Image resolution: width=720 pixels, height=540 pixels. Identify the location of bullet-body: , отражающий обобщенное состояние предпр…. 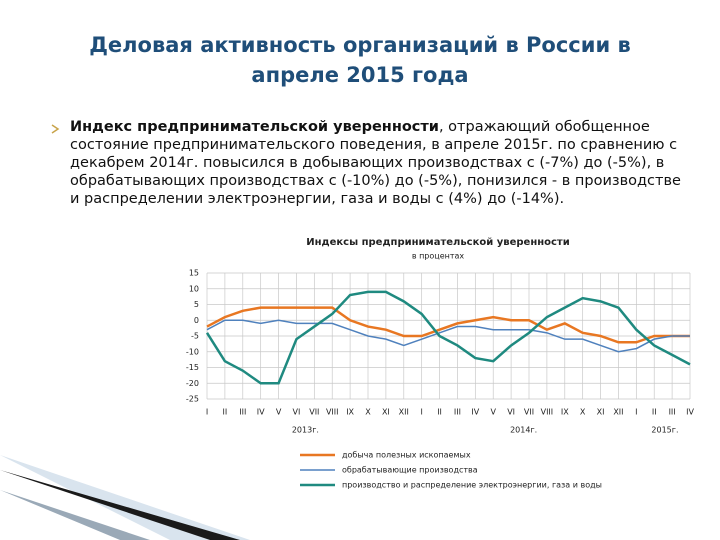
(375, 163).